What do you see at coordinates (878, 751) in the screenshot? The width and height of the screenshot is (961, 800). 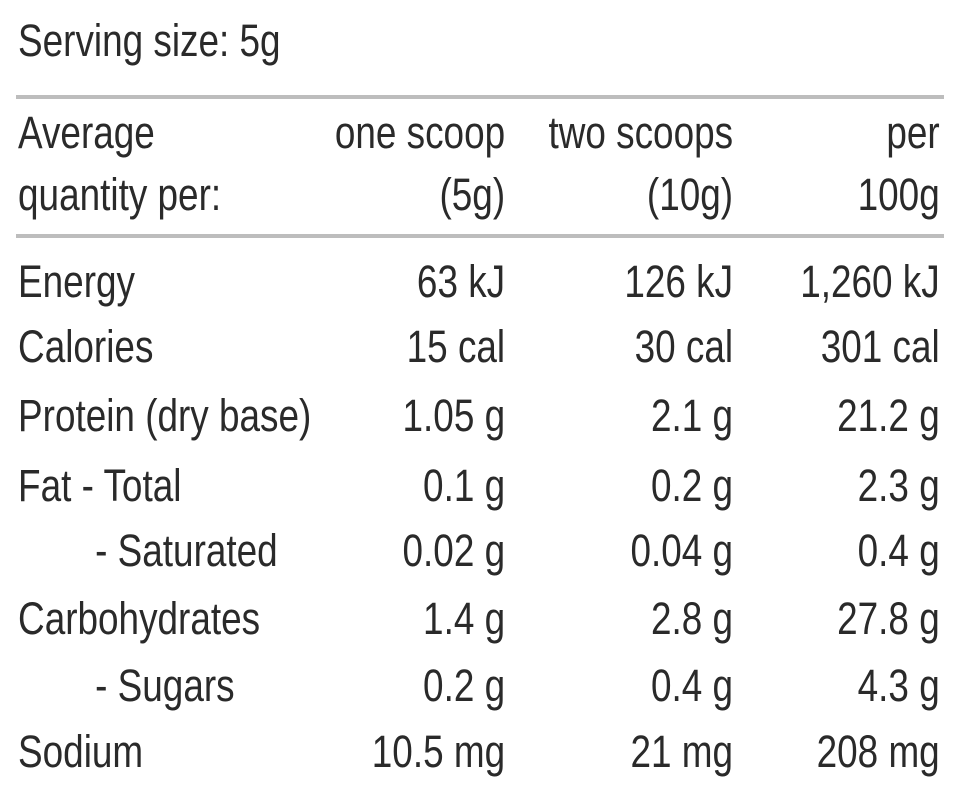 I see `row-value-per-100g: 208 mg` at bounding box center [878, 751].